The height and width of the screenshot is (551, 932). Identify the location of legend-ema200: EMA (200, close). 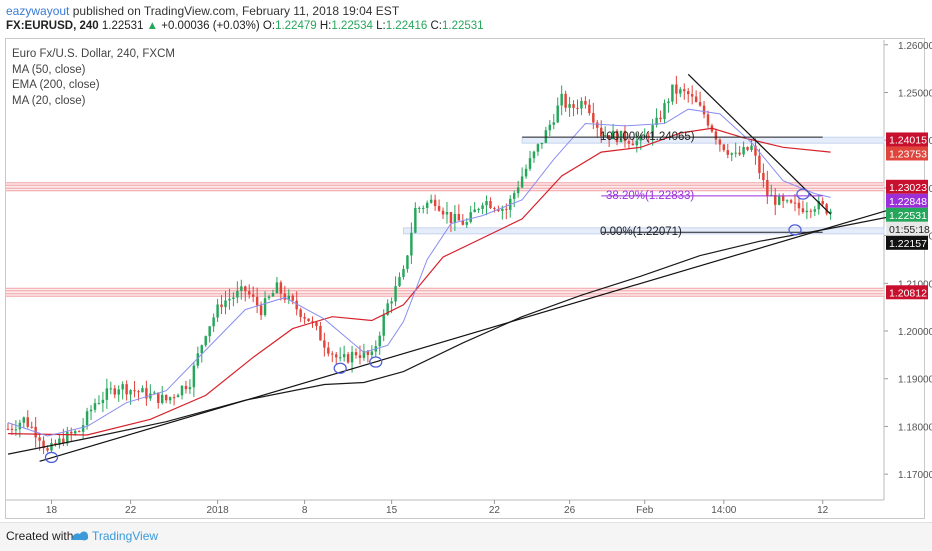
(56, 85).